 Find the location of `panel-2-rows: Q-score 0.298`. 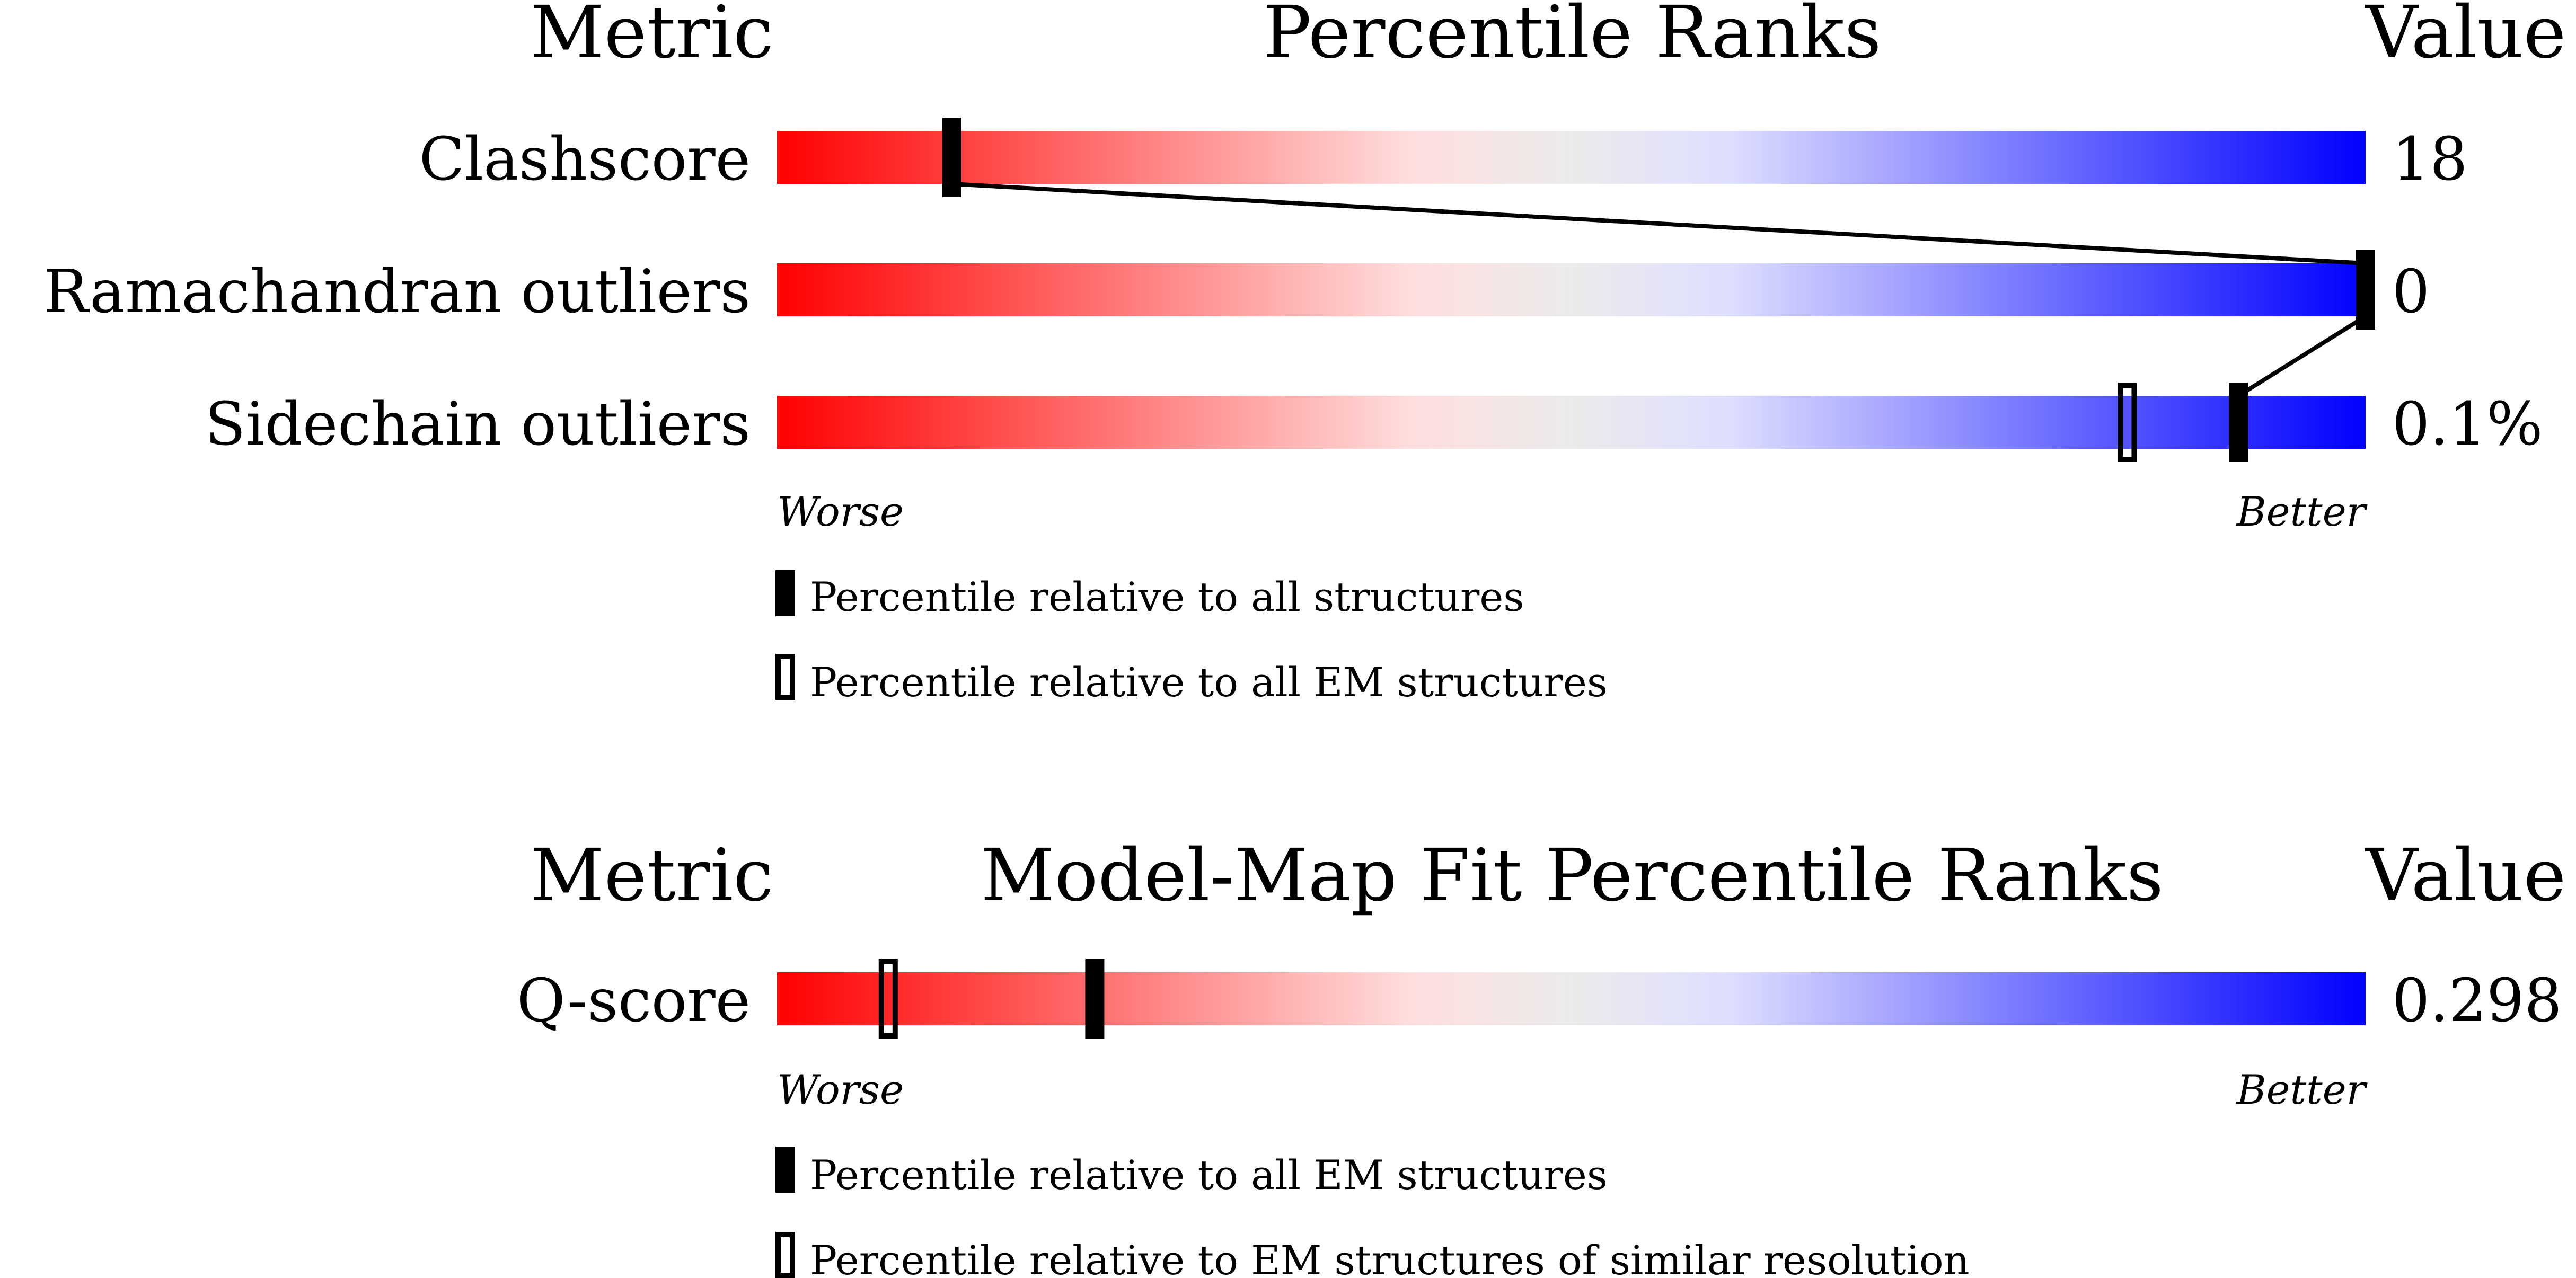

panel-2-rows: Q-score 0.298 is located at coordinates (1539, 999).